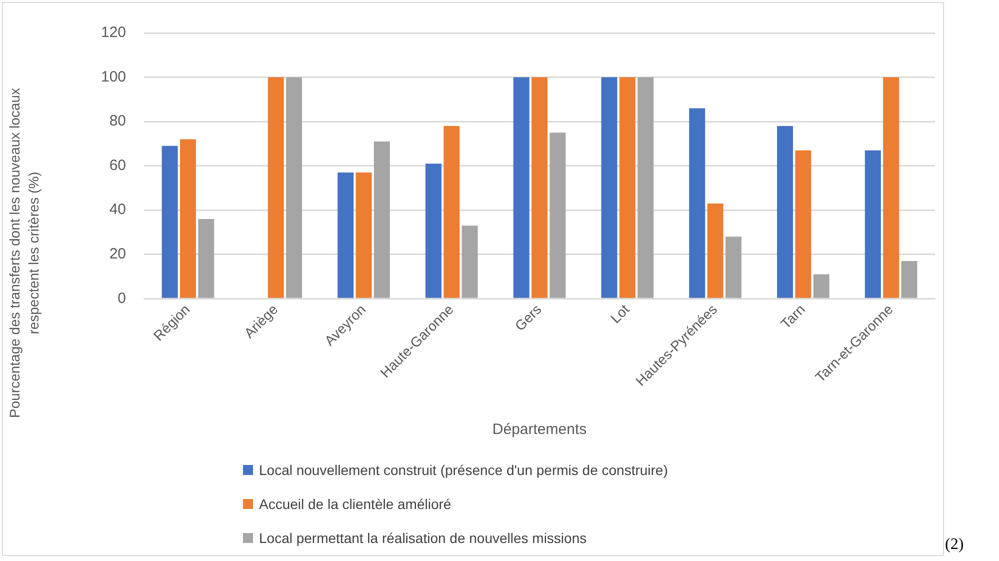  What do you see at coordinates (463, 470) in the screenshot?
I see `legend-label: Local nouvellement construit (présence d'un permis de construire)` at bounding box center [463, 470].